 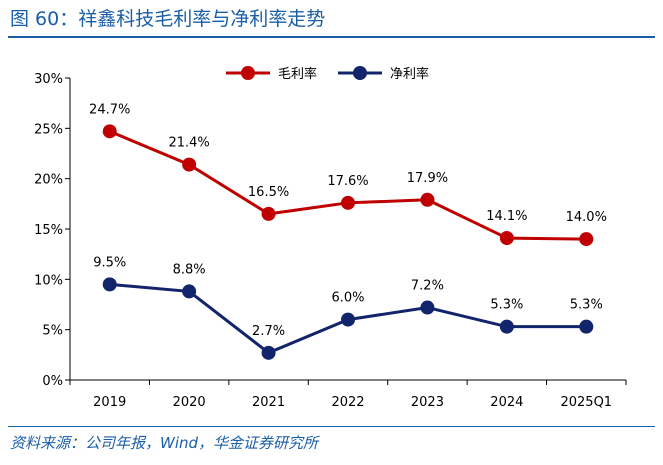 What do you see at coordinates (109, 109) in the screenshot?
I see `data-label: 24.7%` at bounding box center [109, 109].